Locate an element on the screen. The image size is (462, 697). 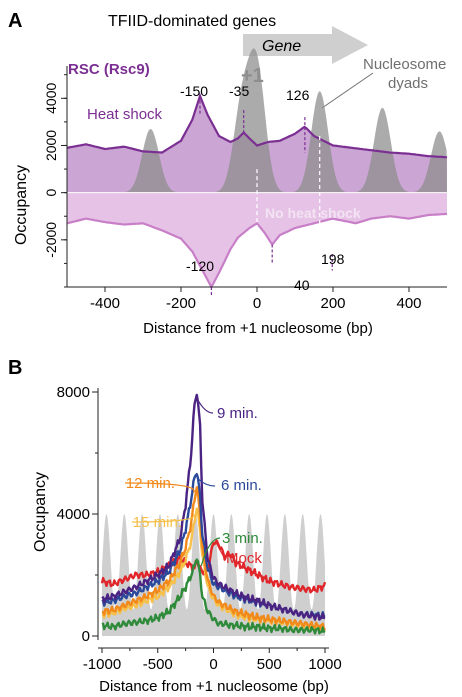
series-line-3min is located at coordinates (213, 596).